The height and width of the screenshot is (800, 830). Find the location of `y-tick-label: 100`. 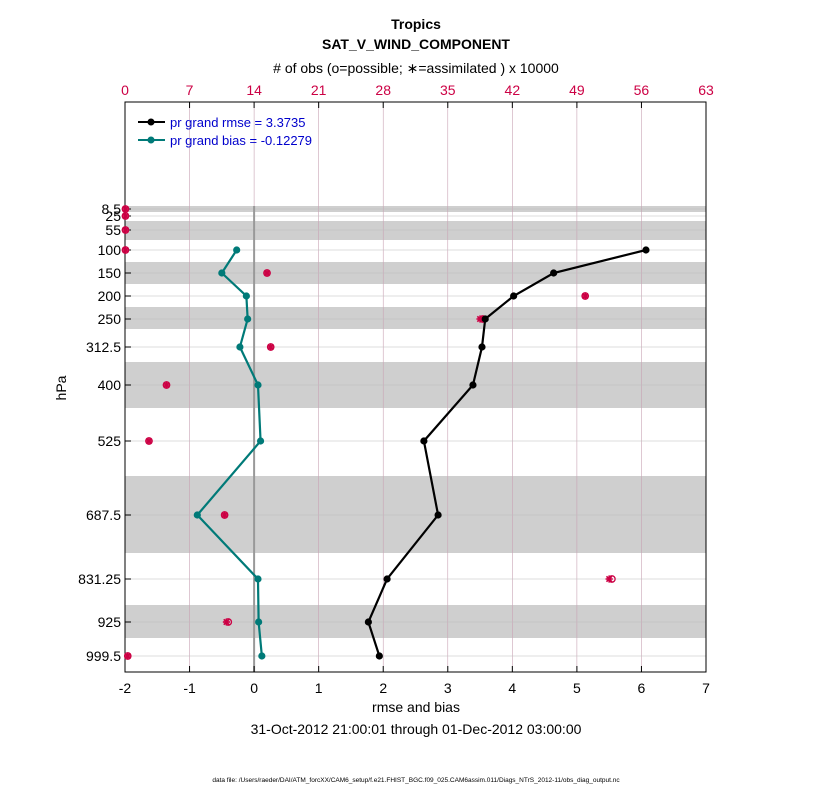

y-tick-label: 100 is located at coordinates (110, 250).